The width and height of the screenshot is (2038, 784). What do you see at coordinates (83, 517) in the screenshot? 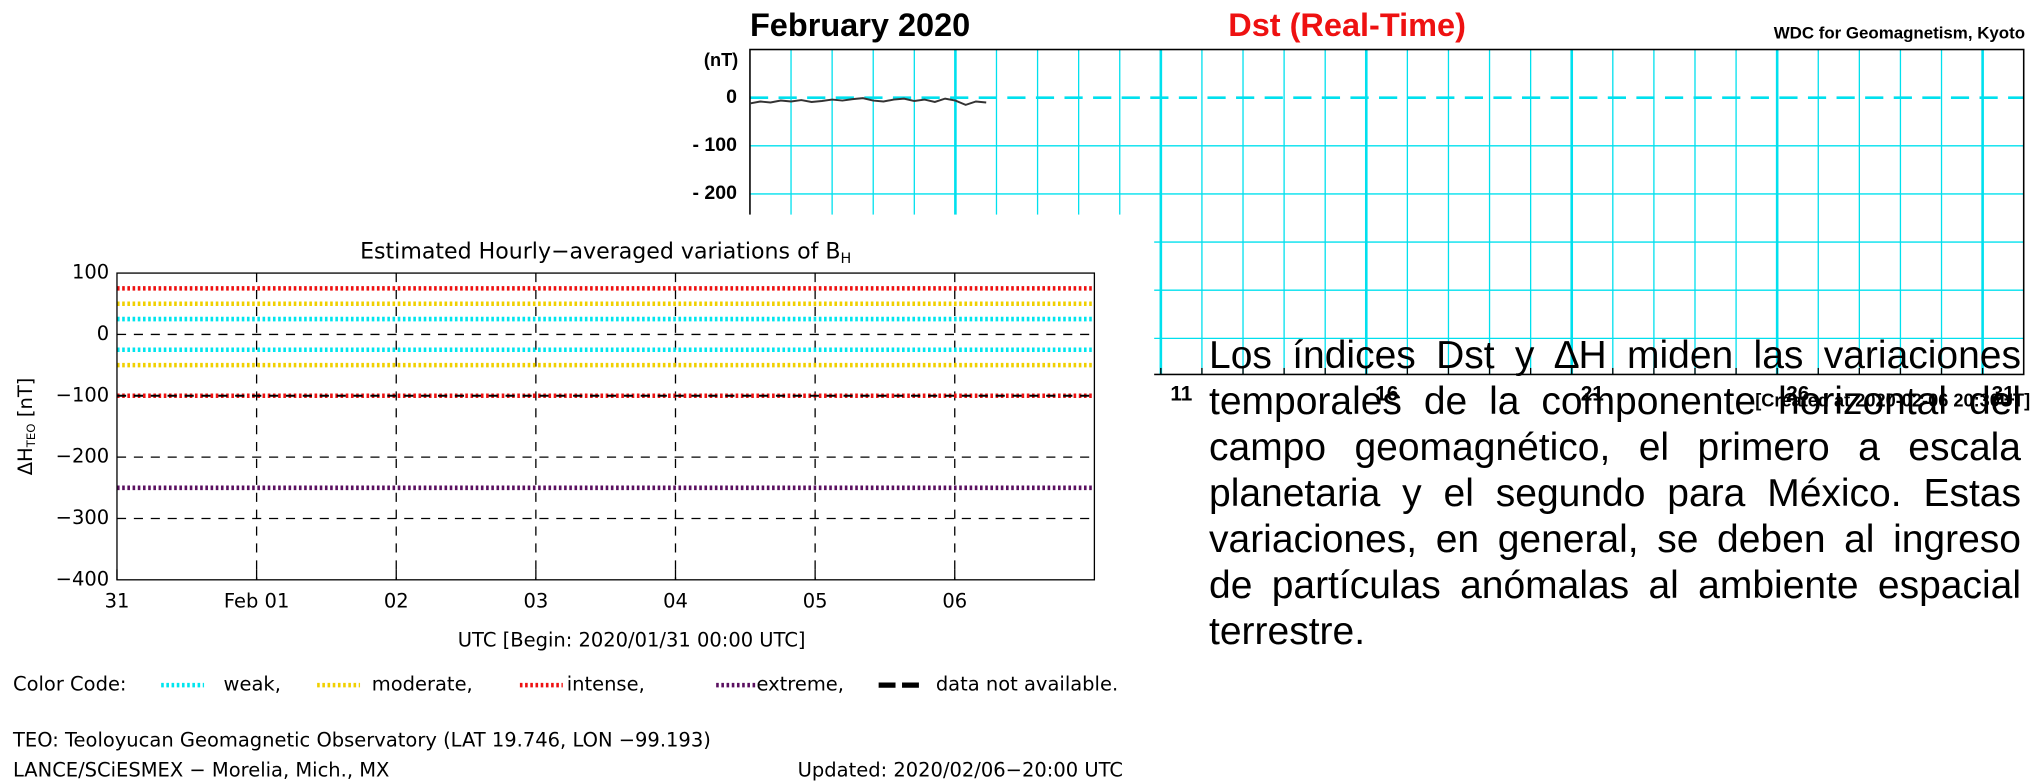
I see `y-tick-label: −300` at bounding box center [83, 517].